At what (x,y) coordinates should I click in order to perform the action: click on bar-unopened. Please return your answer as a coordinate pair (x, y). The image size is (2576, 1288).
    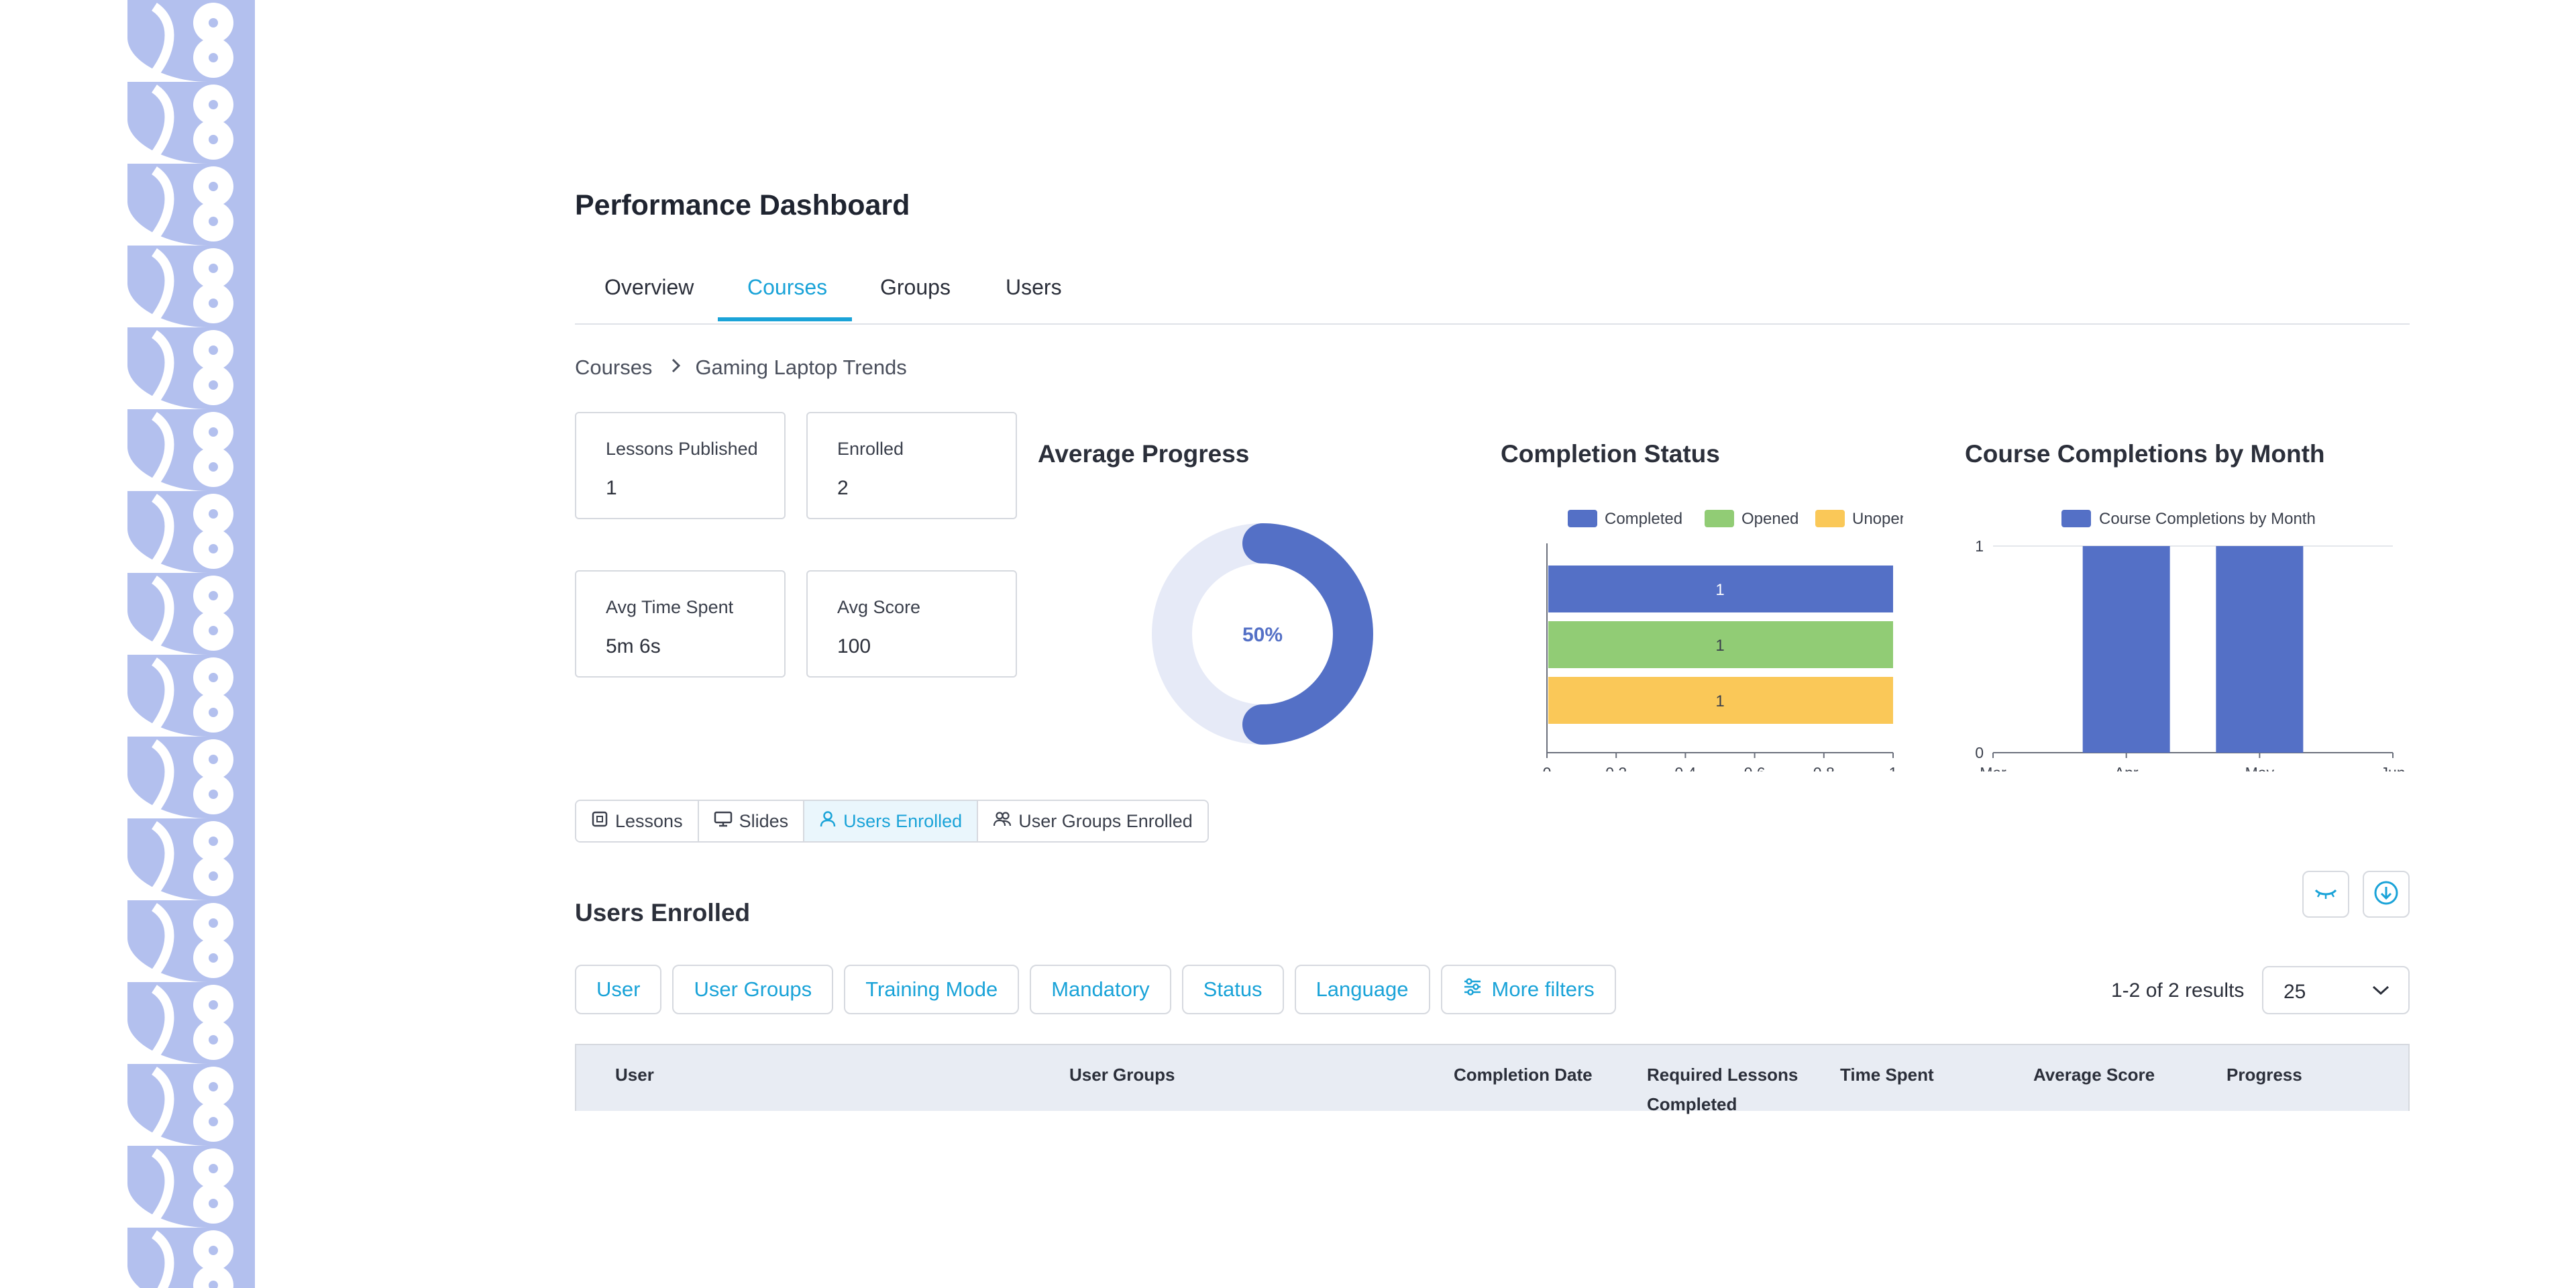
    Looking at the image, I should click on (1720, 700).